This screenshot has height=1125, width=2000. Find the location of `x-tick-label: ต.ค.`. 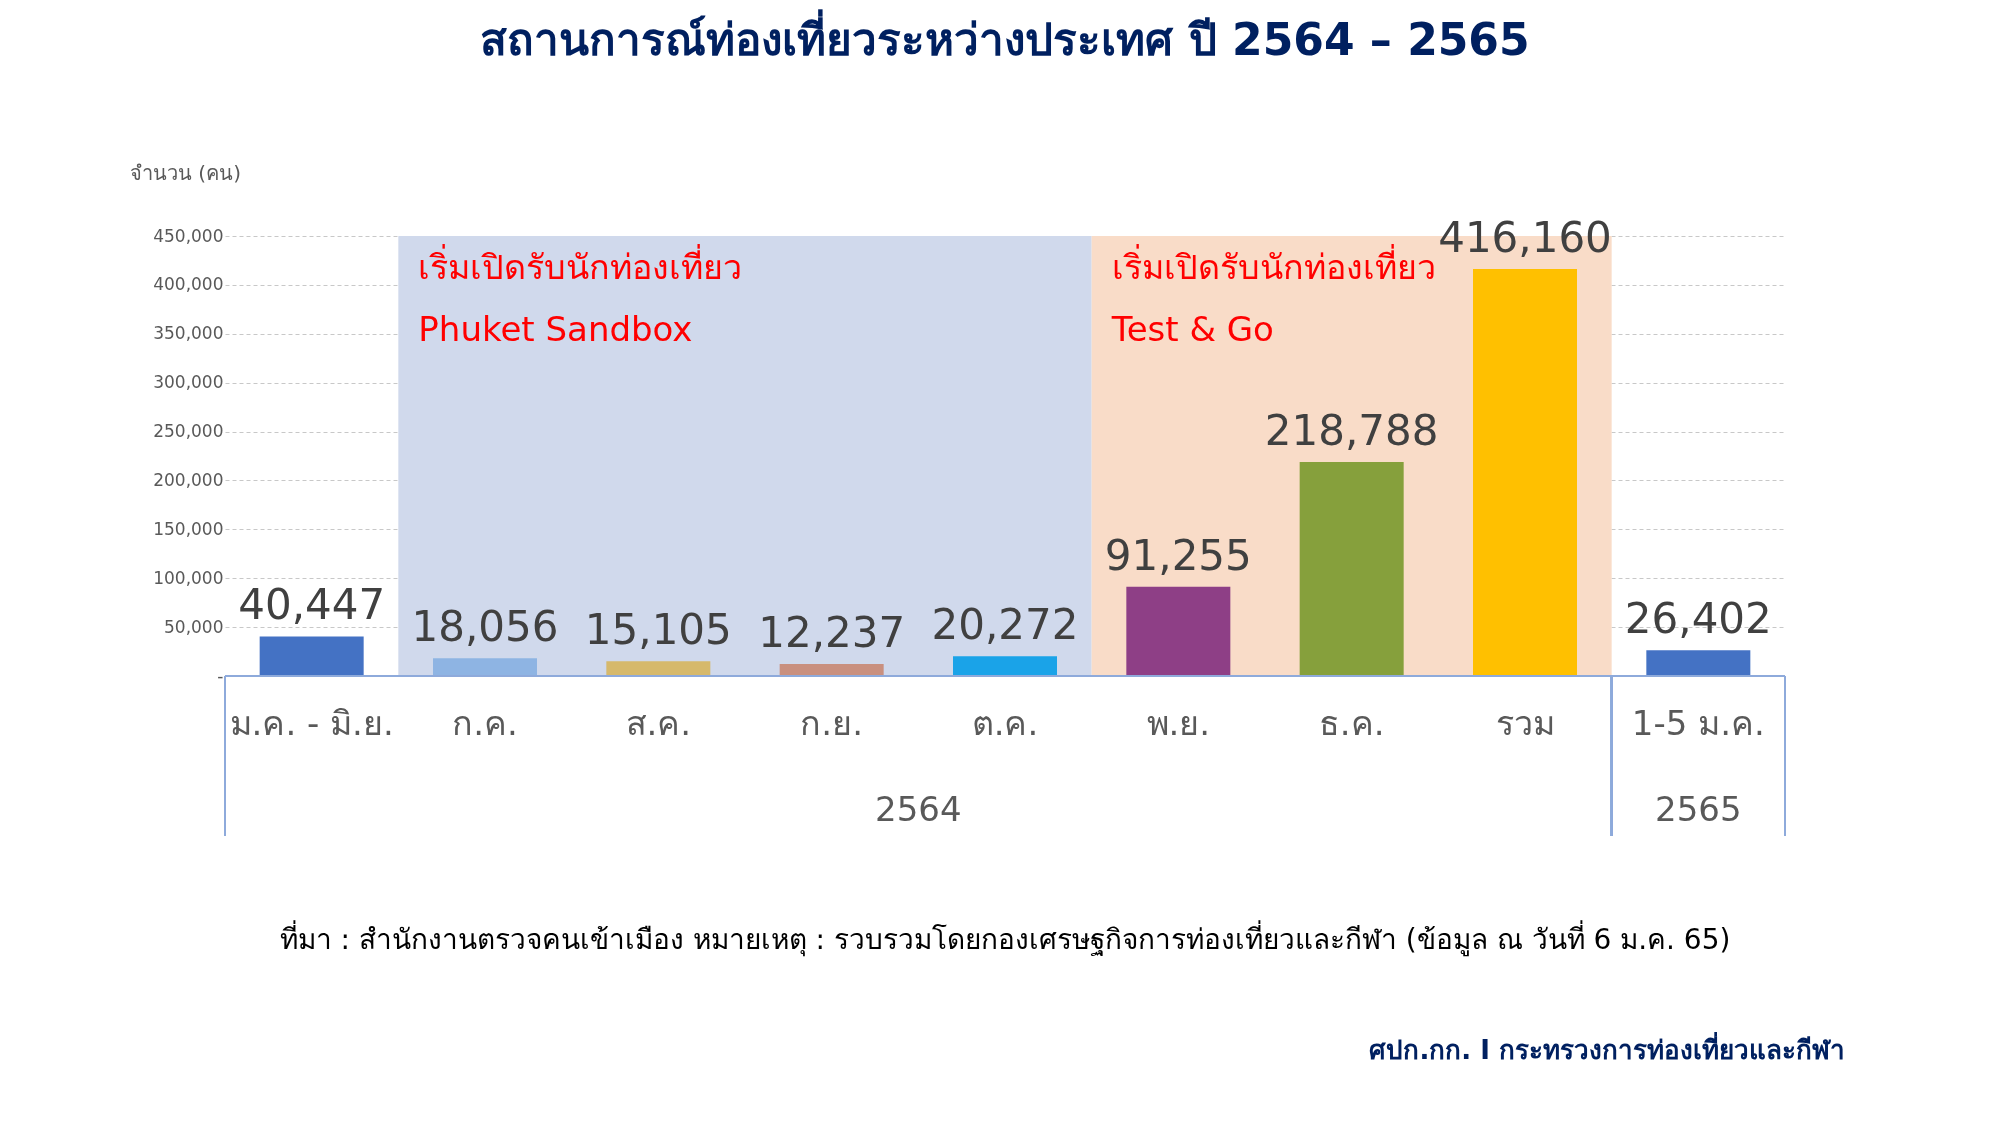

x-tick-label: ต.ค. is located at coordinates (1005, 723).